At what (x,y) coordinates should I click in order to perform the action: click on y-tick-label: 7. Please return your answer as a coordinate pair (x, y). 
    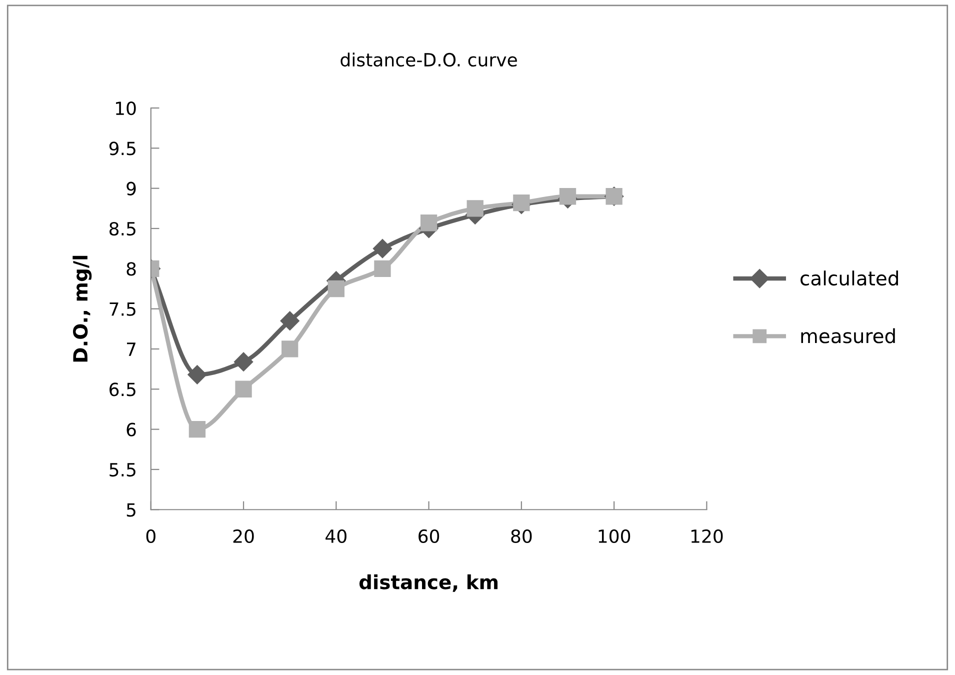
    Looking at the image, I should click on (131, 349).